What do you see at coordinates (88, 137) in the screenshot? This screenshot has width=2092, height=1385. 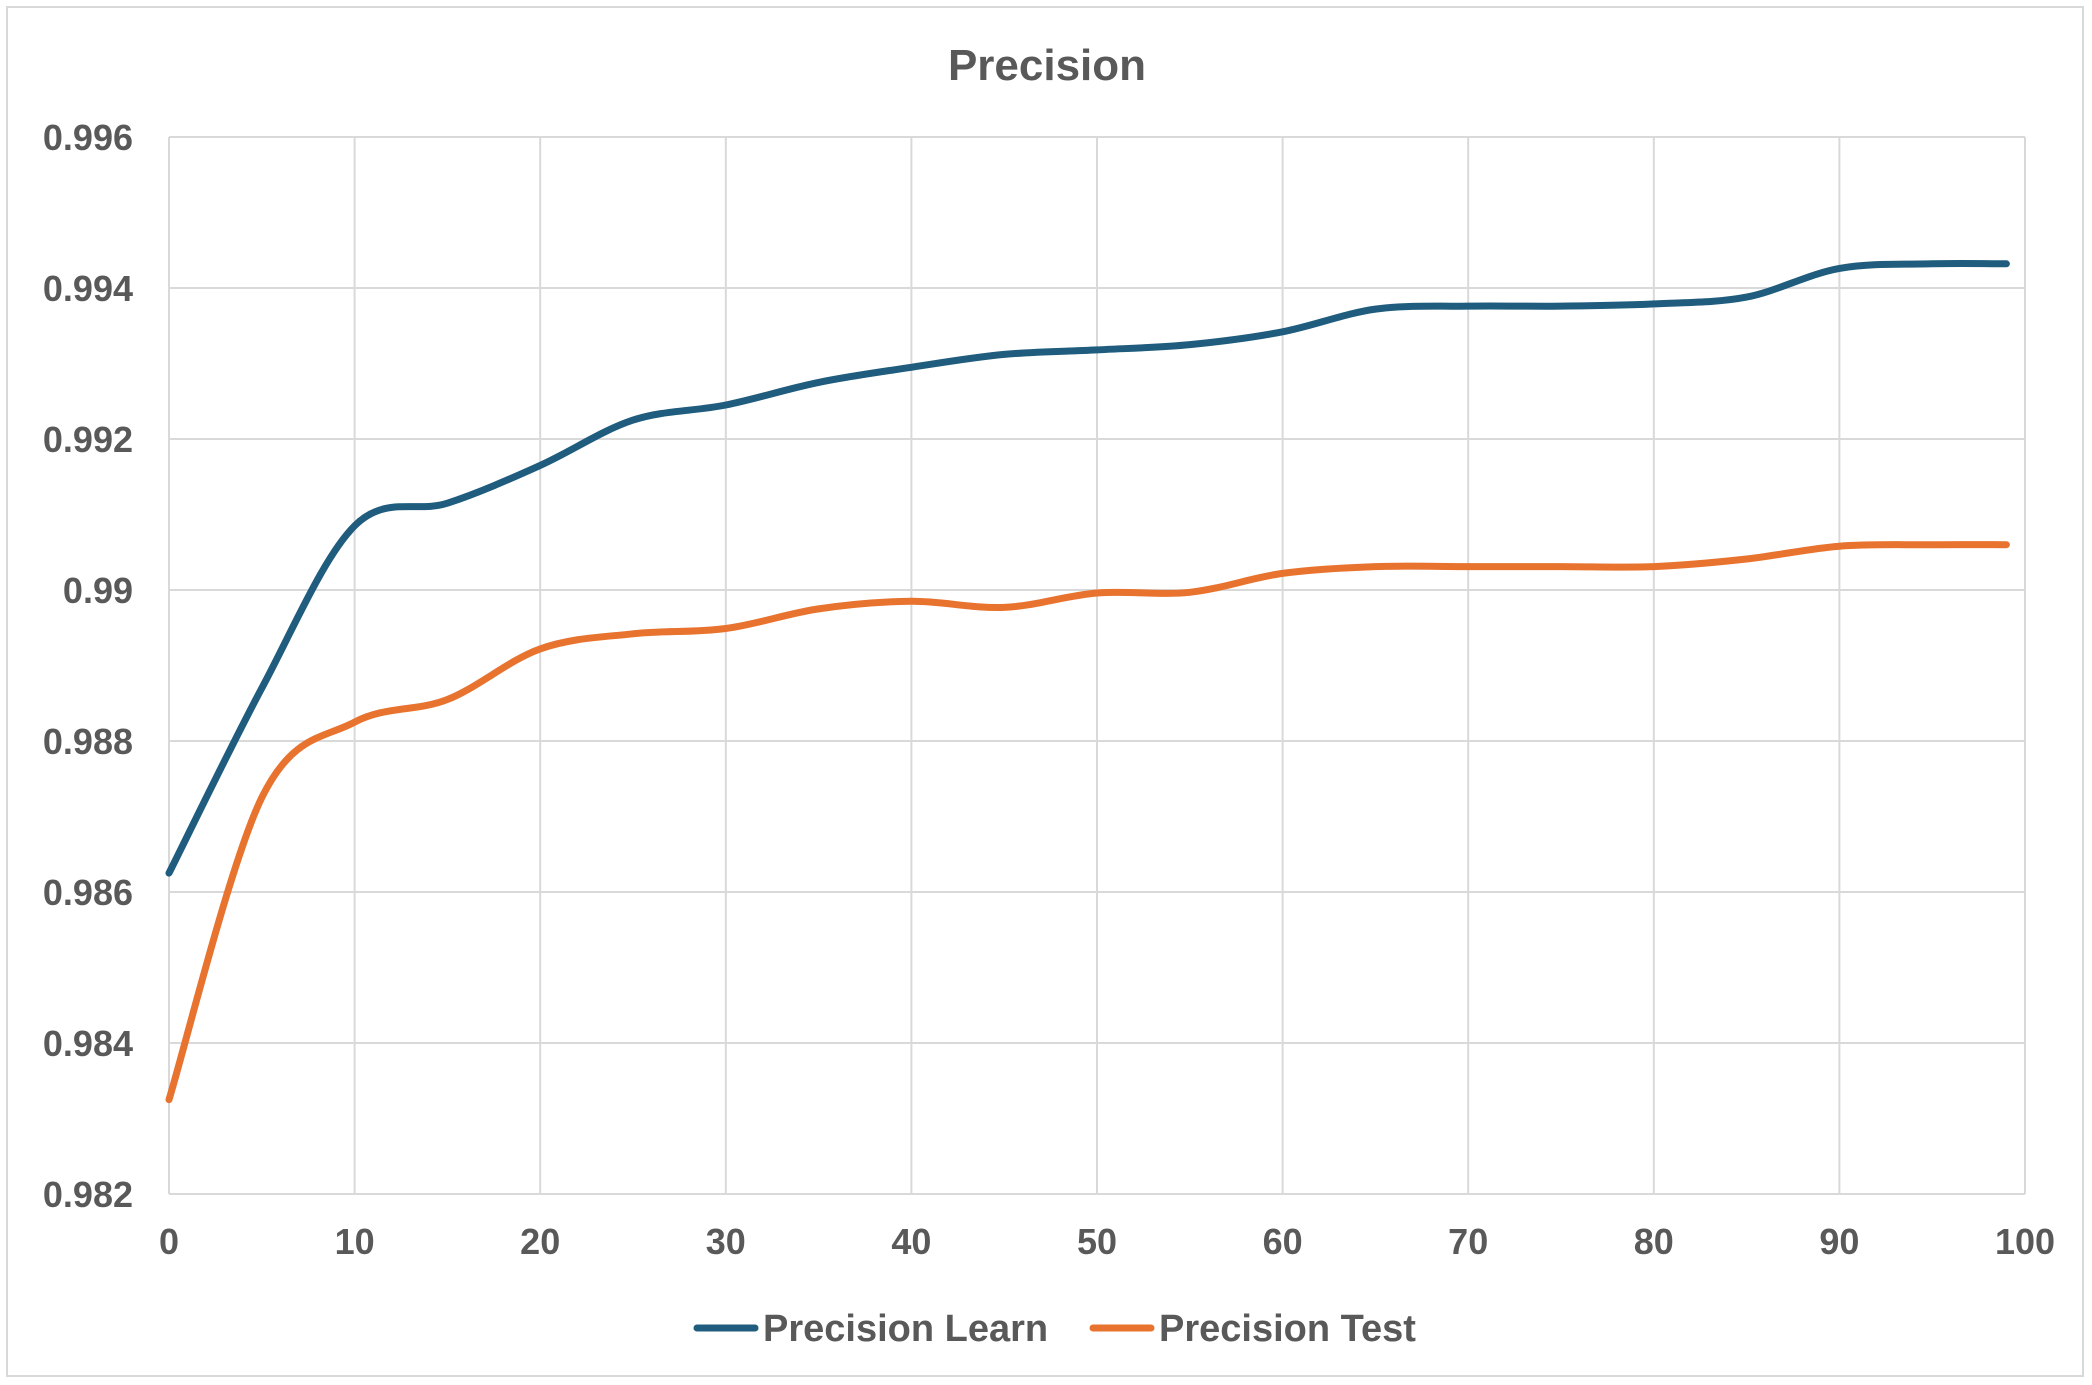 I see `y-tick-label: 0.996` at bounding box center [88, 137].